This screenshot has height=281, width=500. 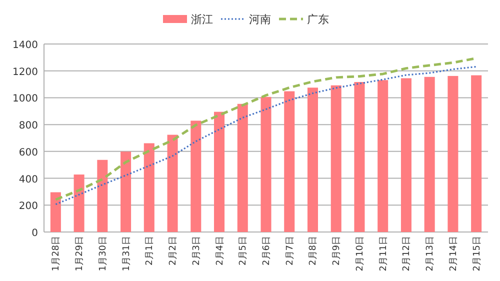 What do you see at coordinates (383, 254) in the screenshot?
I see `x-tick-label: 2月11日` at bounding box center [383, 254].